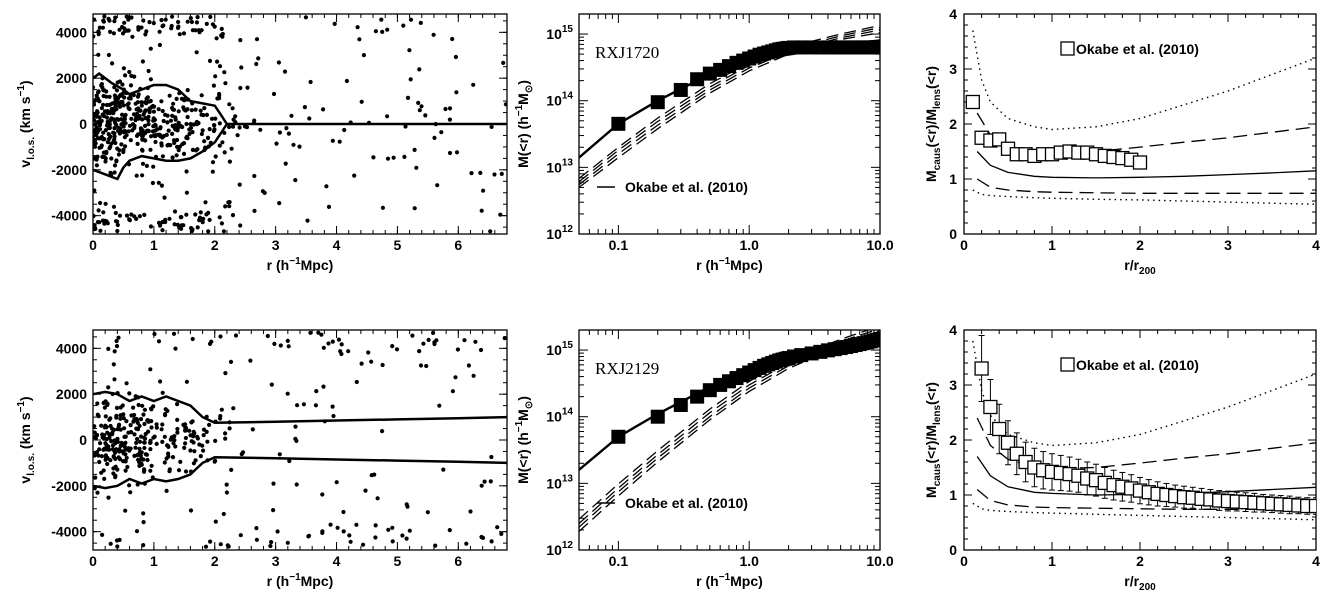 The height and width of the screenshot is (600, 1324). I want to click on x-axis-label: r (h−1Mpc), so click(300, 264).